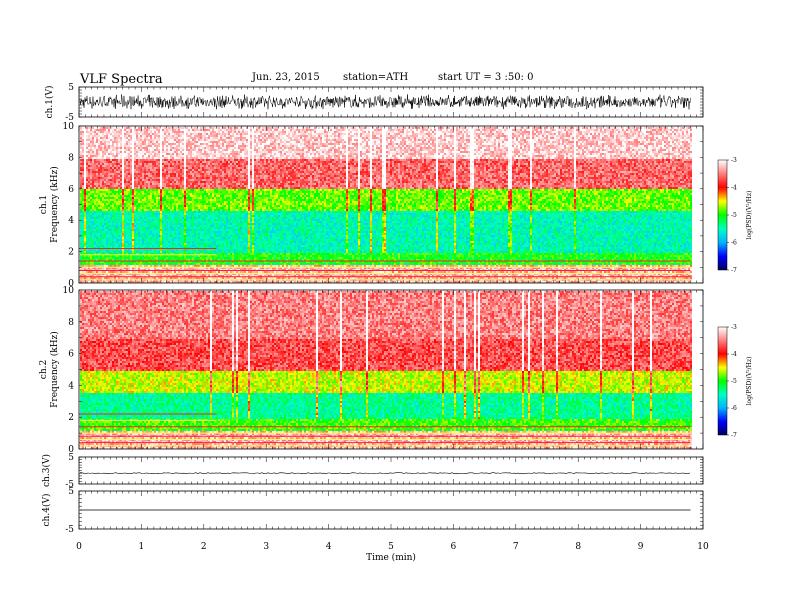 Image resolution: width=792 pixels, height=612 pixels. What do you see at coordinates (46, 470) in the screenshot?
I see `ch3-axis-label: ch.3(V)` at bounding box center [46, 470].